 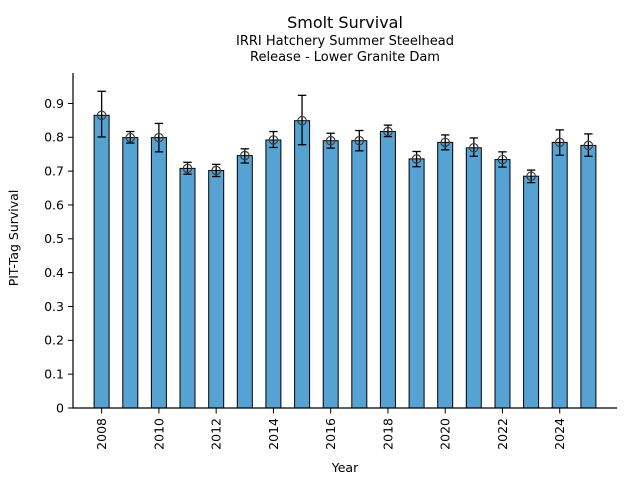 I want to click on y-tick-label: 0.4, so click(x=54, y=272).